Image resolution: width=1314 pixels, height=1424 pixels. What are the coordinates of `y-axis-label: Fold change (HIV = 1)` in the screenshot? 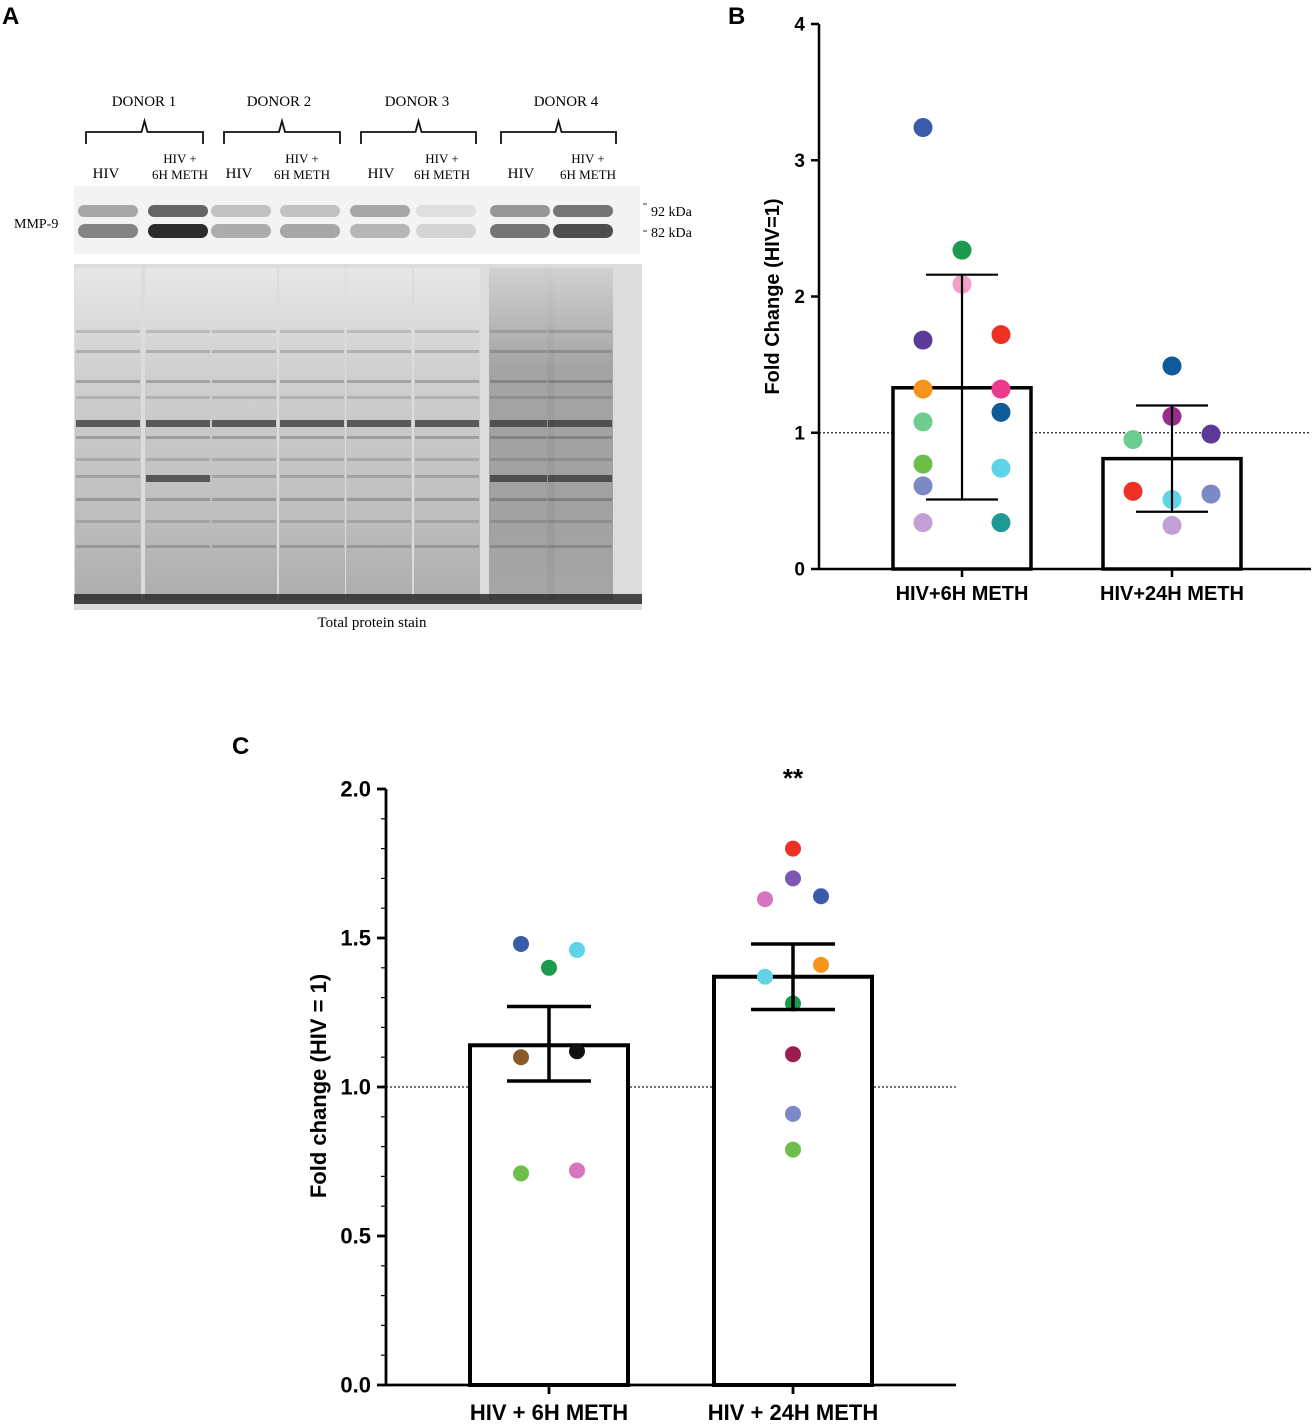 It's located at (318, 1086).